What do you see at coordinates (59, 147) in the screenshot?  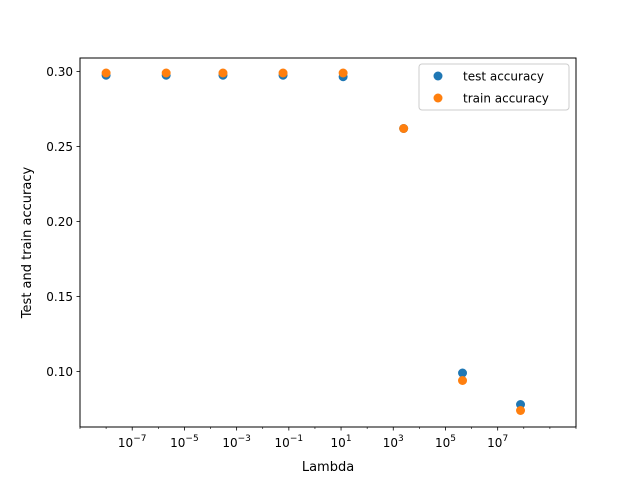 I see `y-tick-label: 0.25` at bounding box center [59, 147].